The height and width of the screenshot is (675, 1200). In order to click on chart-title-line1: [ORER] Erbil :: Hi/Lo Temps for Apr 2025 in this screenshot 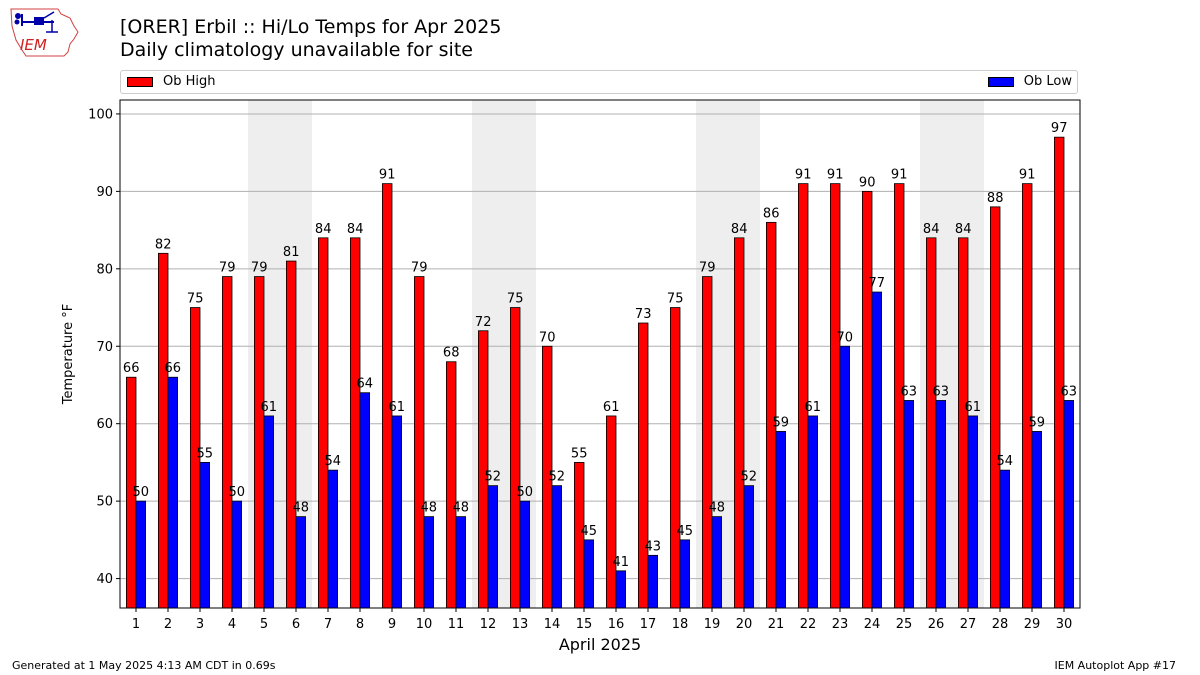, I will do `click(311, 27)`.